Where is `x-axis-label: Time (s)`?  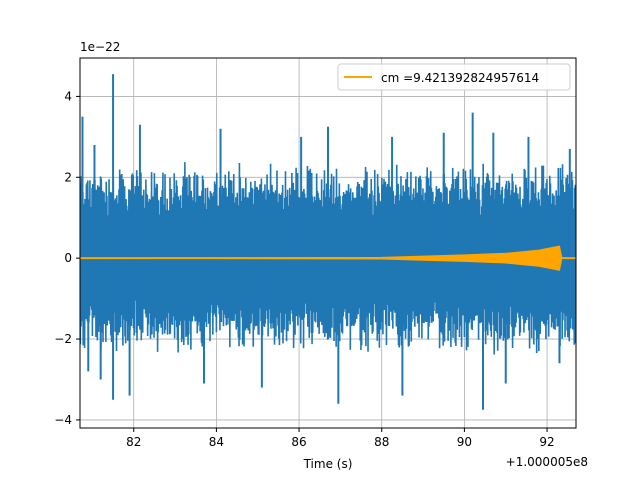
x-axis-label: Time (s) is located at coordinates (328, 464).